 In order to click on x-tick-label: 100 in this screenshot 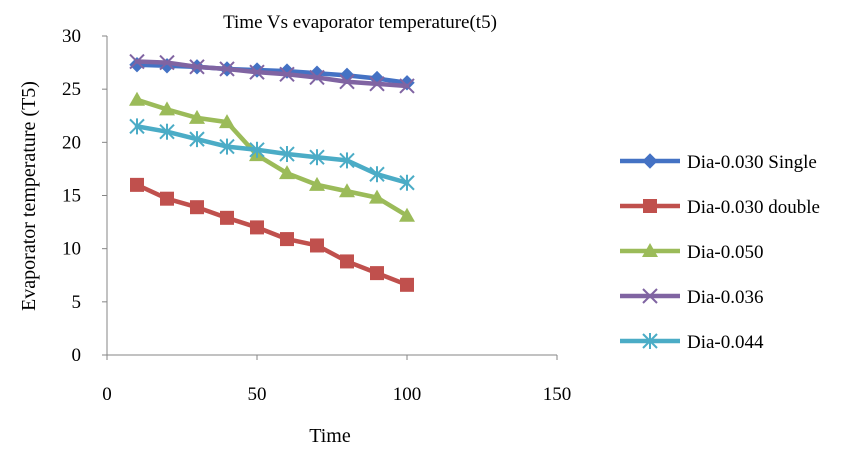, I will do `click(407, 394)`.